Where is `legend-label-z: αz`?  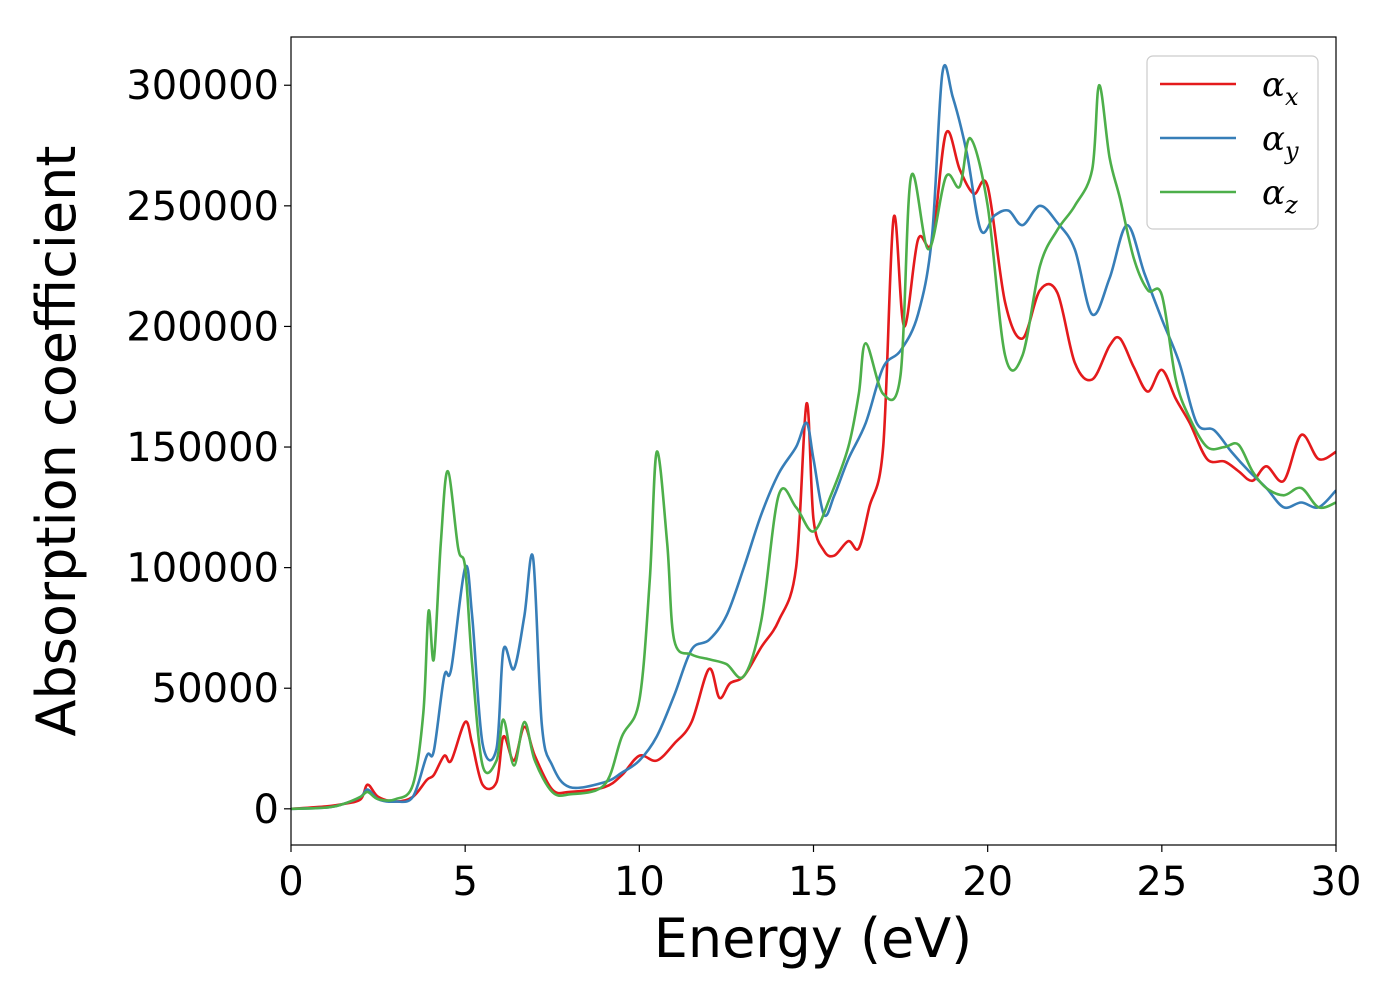 legend-label-z: αz is located at coordinates (1280, 196).